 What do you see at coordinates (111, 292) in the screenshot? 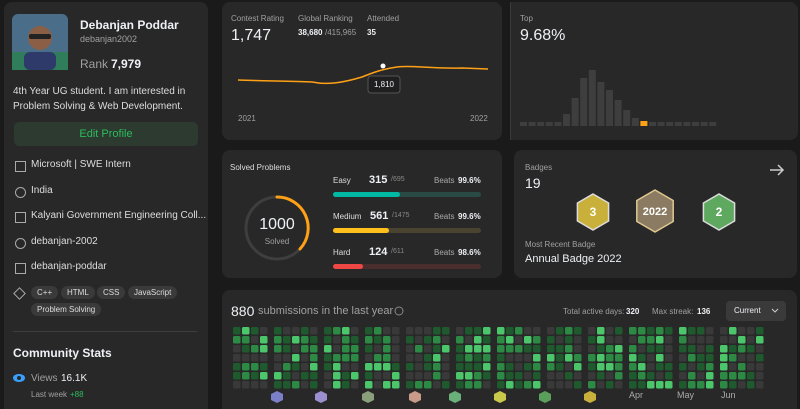
I see `skill-tag: CSS` at bounding box center [111, 292].